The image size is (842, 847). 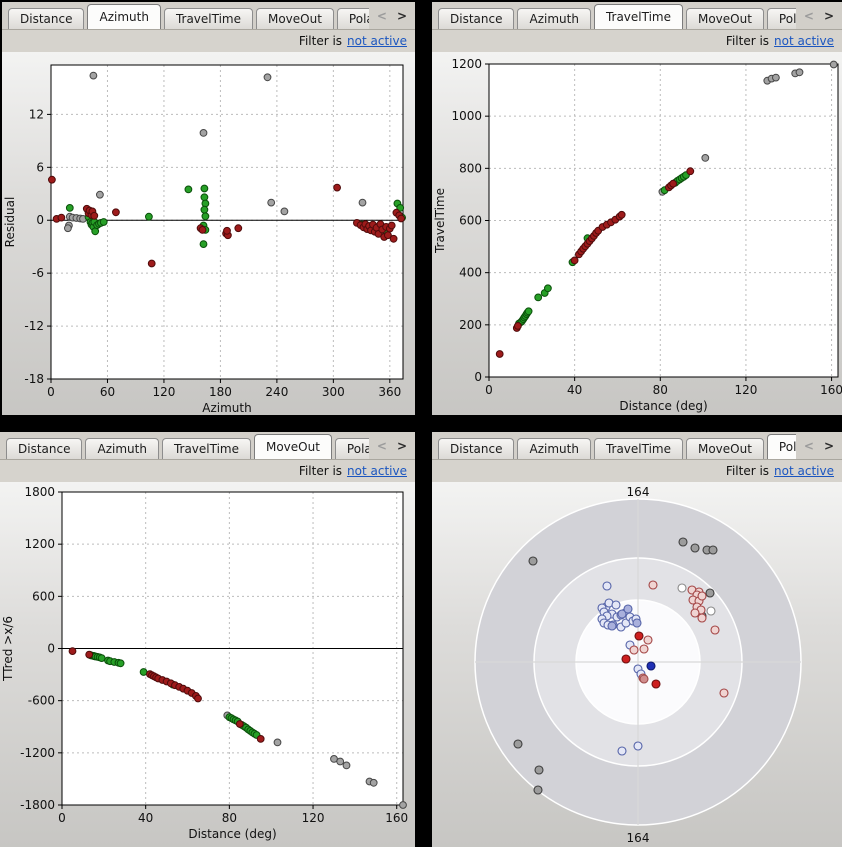 What do you see at coordinates (38, 273) in the screenshot?
I see `svg-text: -6` at bounding box center [38, 273].